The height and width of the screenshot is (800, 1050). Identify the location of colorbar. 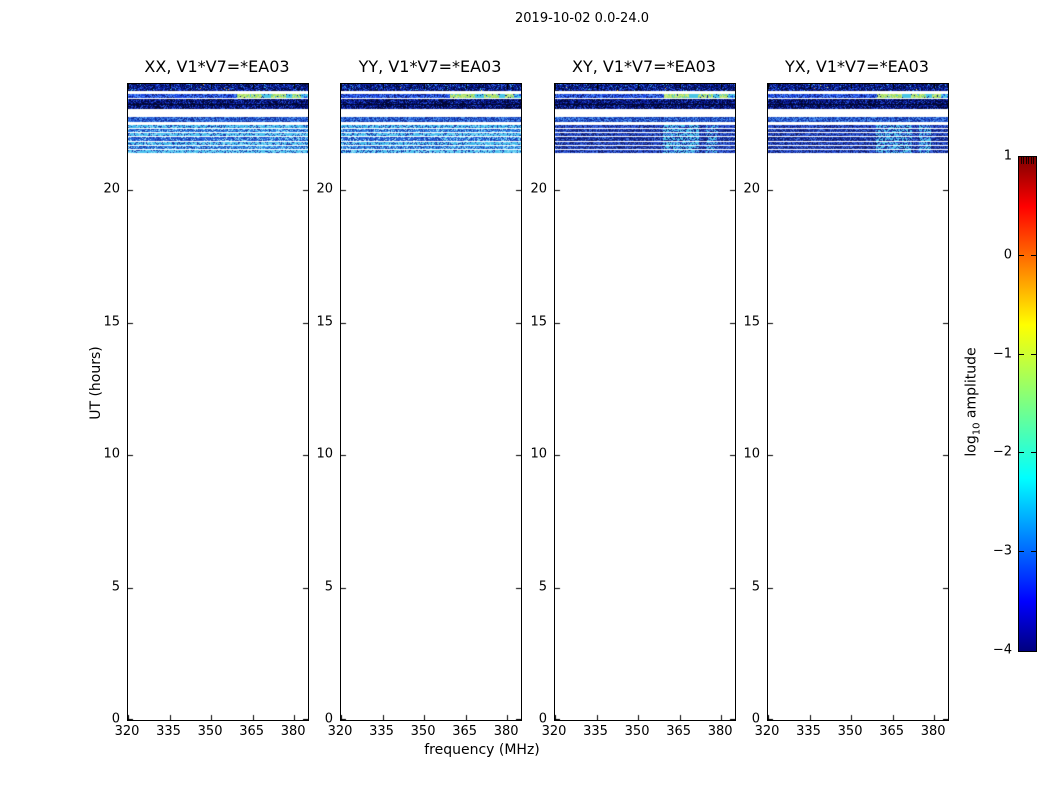
(1027, 404).